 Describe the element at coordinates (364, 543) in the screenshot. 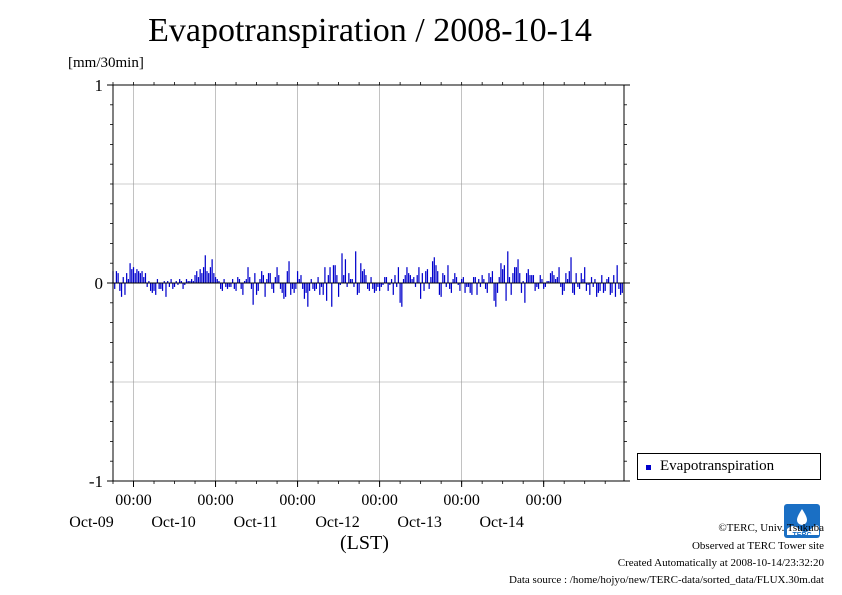

I see `x-axis-unit-label: (LST)` at that location.